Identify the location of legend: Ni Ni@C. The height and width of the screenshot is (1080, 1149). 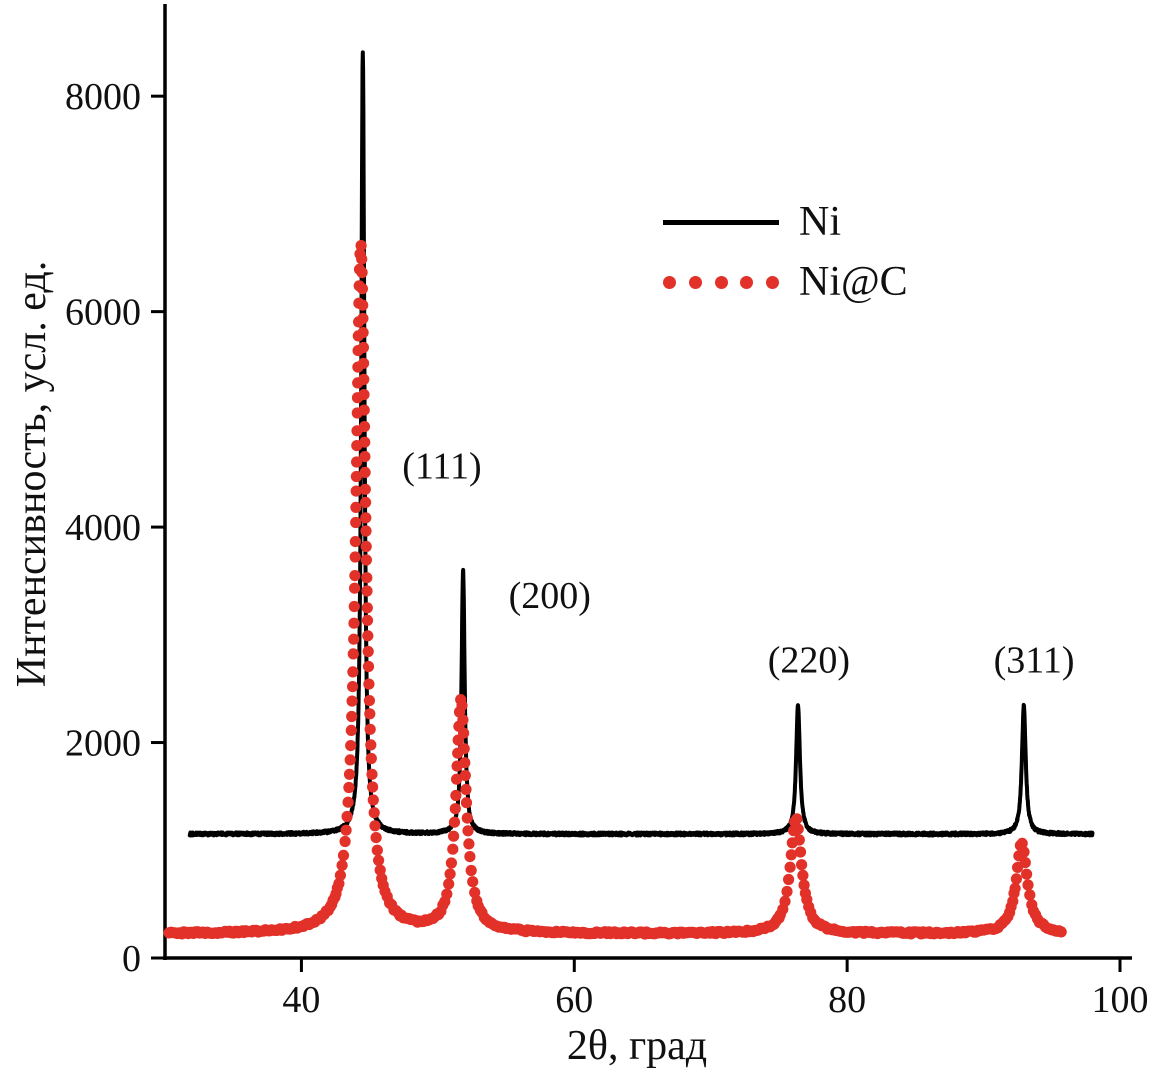
(785, 252).